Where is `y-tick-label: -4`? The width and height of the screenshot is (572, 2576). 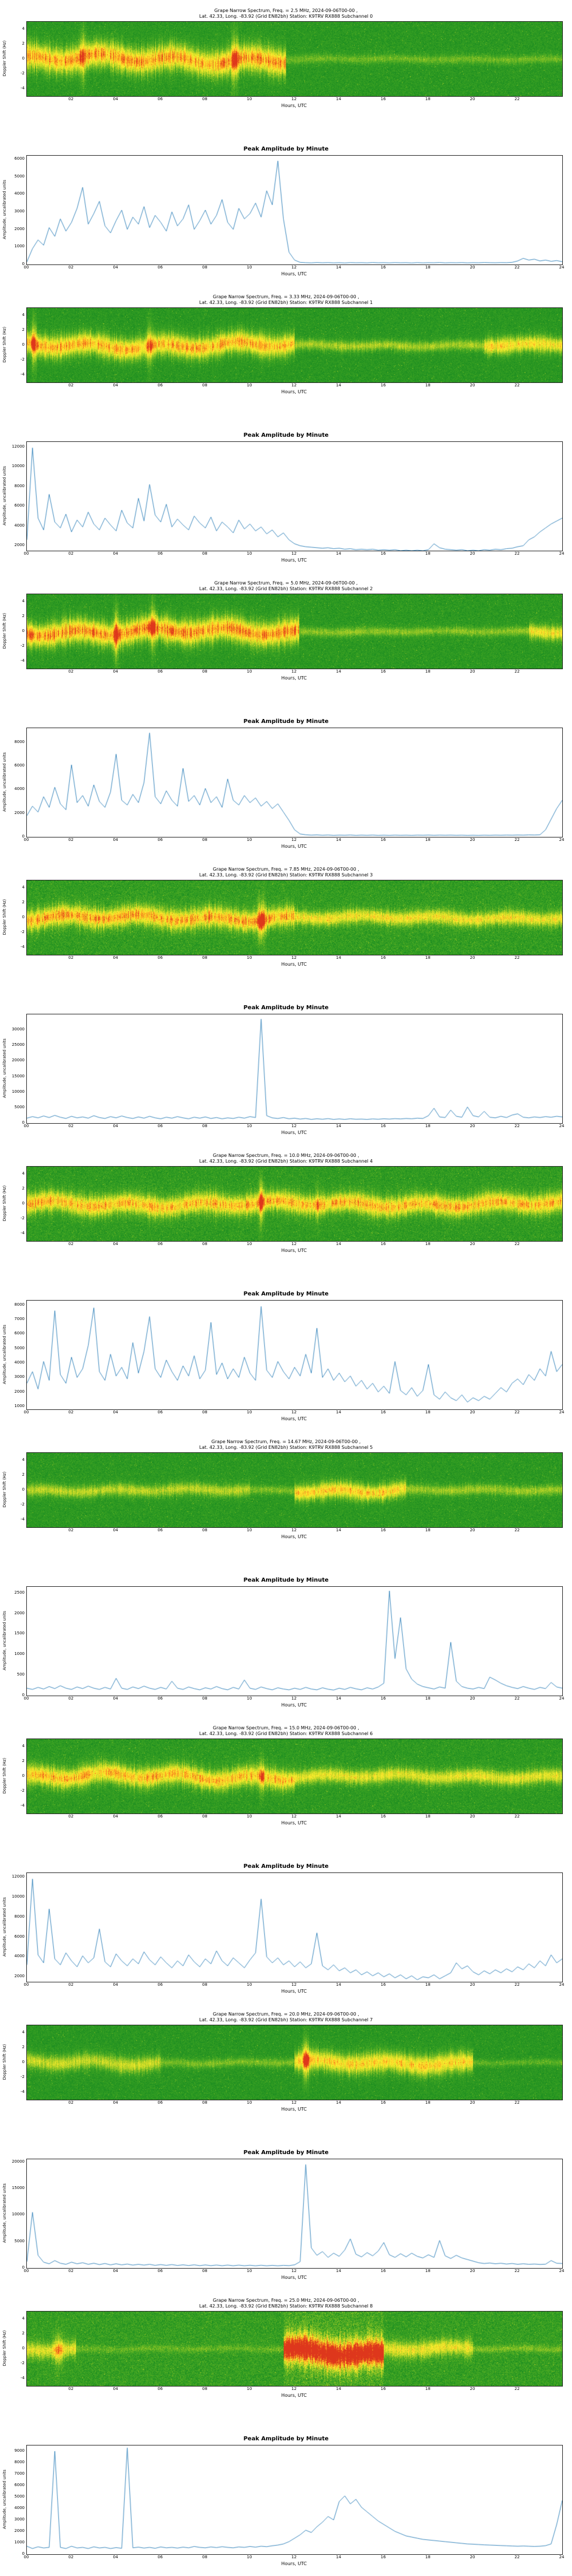
y-tick-label: -4 is located at coordinates (23, 660).